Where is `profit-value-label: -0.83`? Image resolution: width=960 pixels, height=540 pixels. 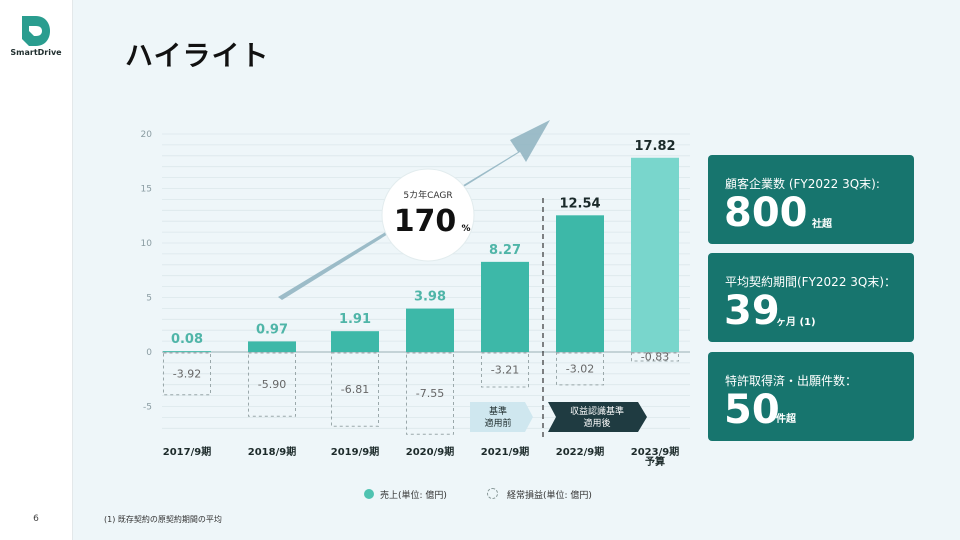
profit-value-label: -0.83 is located at coordinates (655, 357).